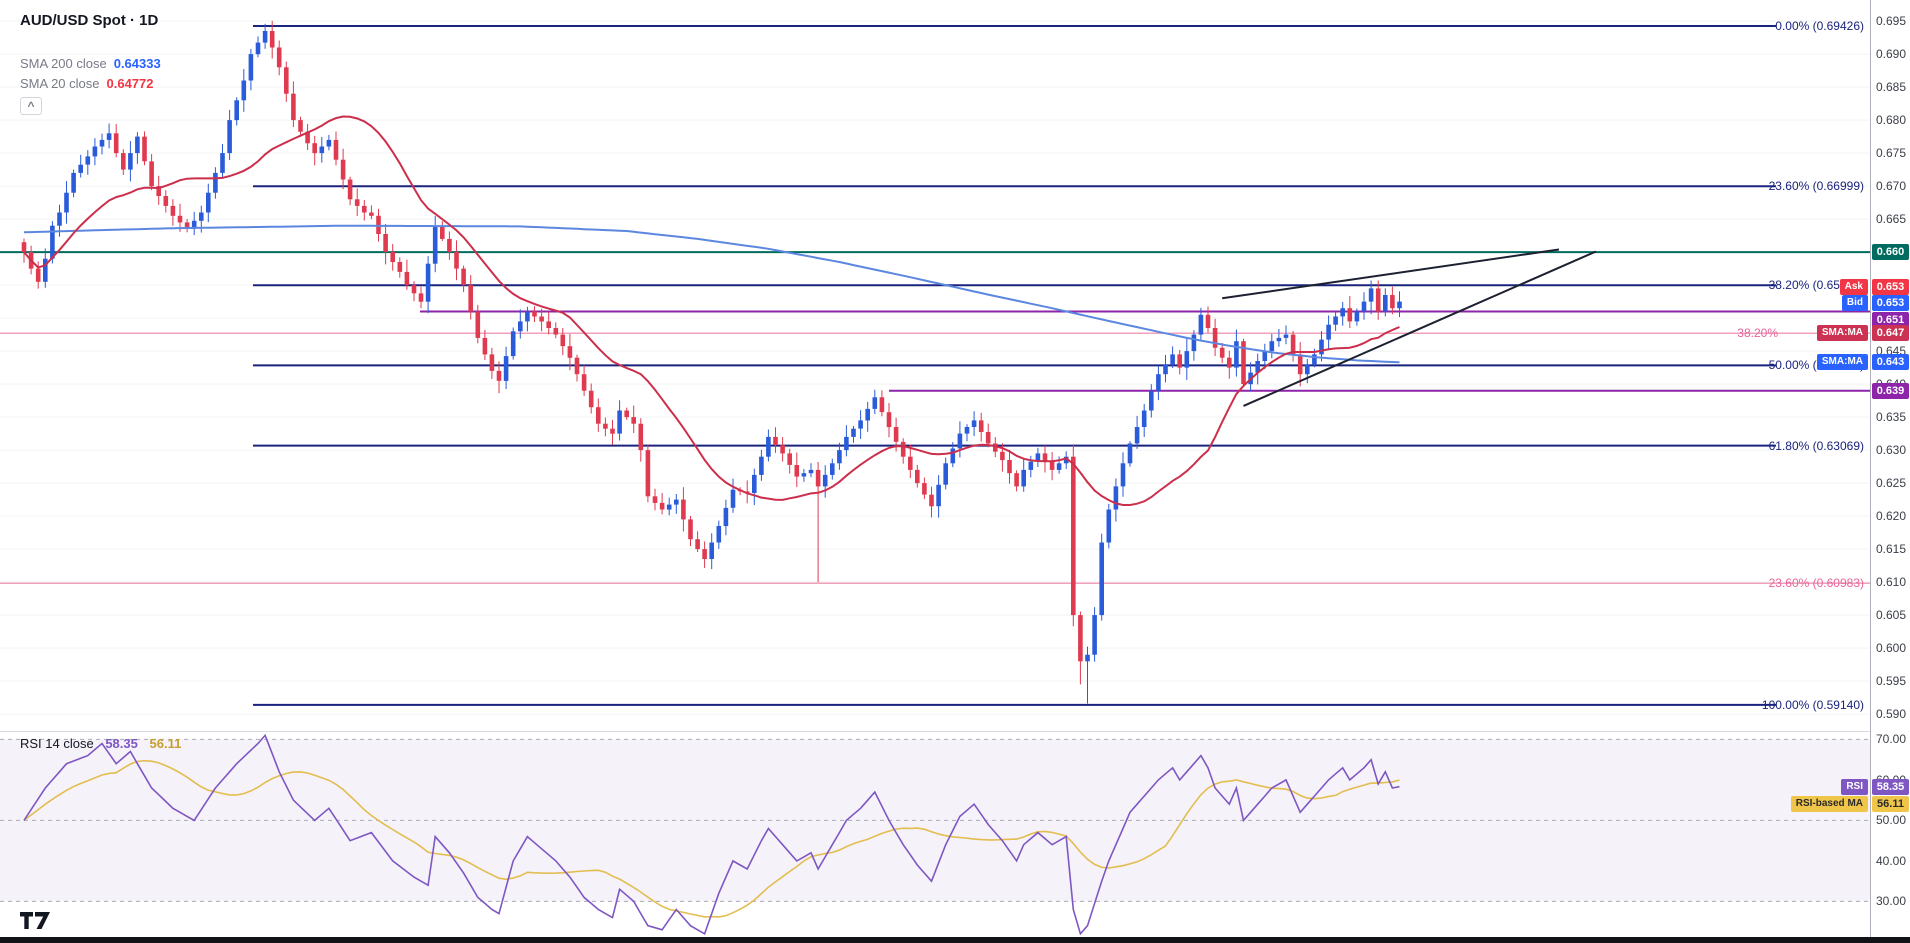 The image size is (1910, 943). What do you see at coordinates (1891, 417) in the screenshot?
I see `price-tick: 0.635` at bounding box center [1891, 417].